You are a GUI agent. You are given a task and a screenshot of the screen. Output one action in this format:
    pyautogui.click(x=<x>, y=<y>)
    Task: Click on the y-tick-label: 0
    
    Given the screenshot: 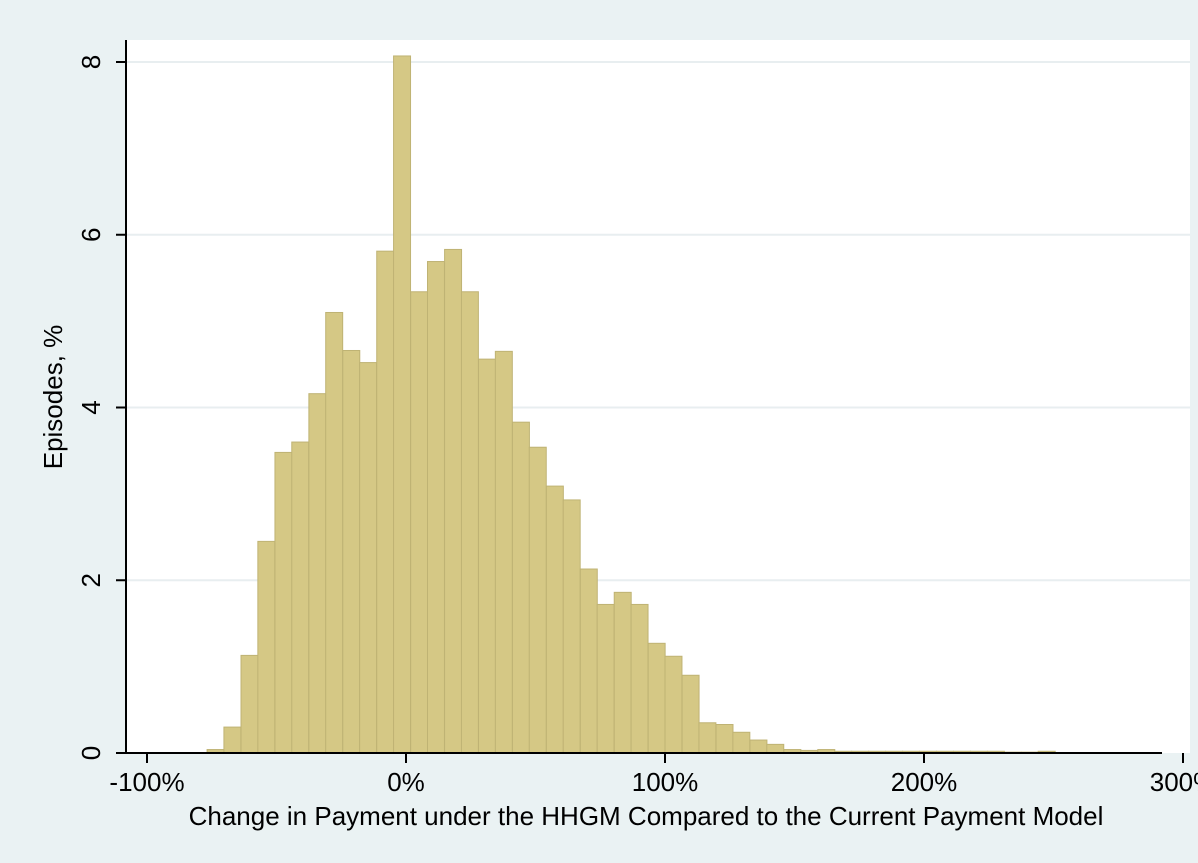 What is the action you would take?
    pyautogui.click(x=91, y=753)
    